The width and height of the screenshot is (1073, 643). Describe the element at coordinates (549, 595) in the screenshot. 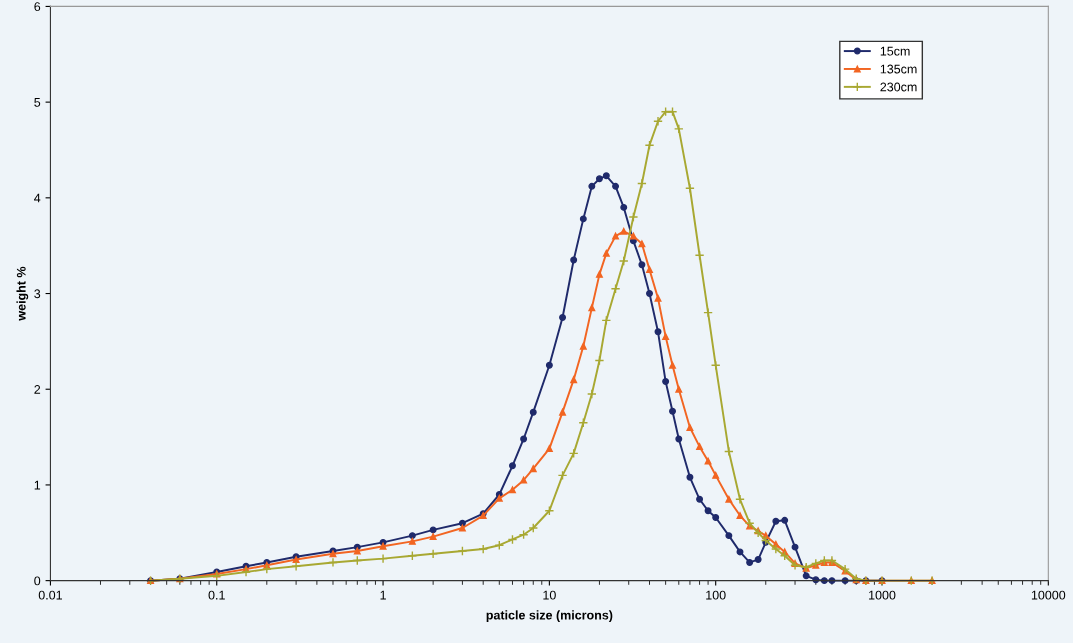

I see `x-tick-label: 10` at that location.